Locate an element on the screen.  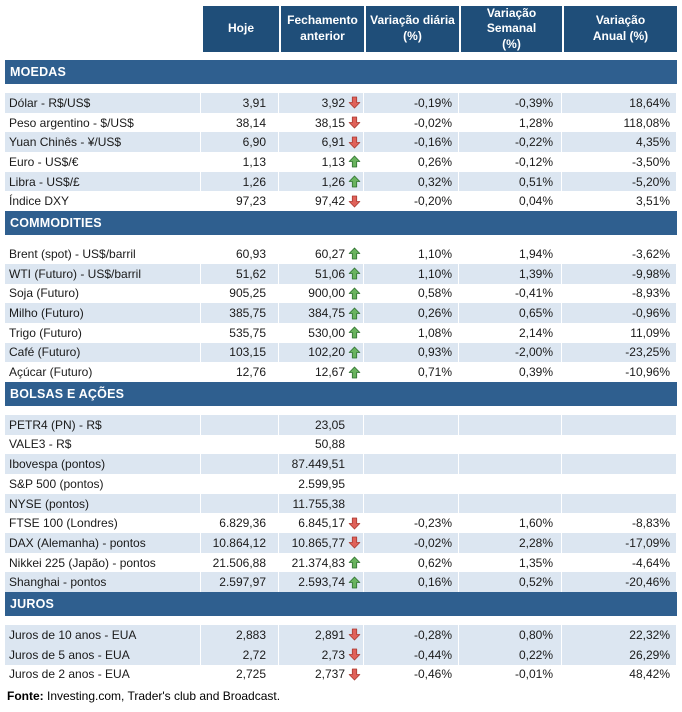
hoje-value: 6.829,36 is located at coordinates (240, 523).